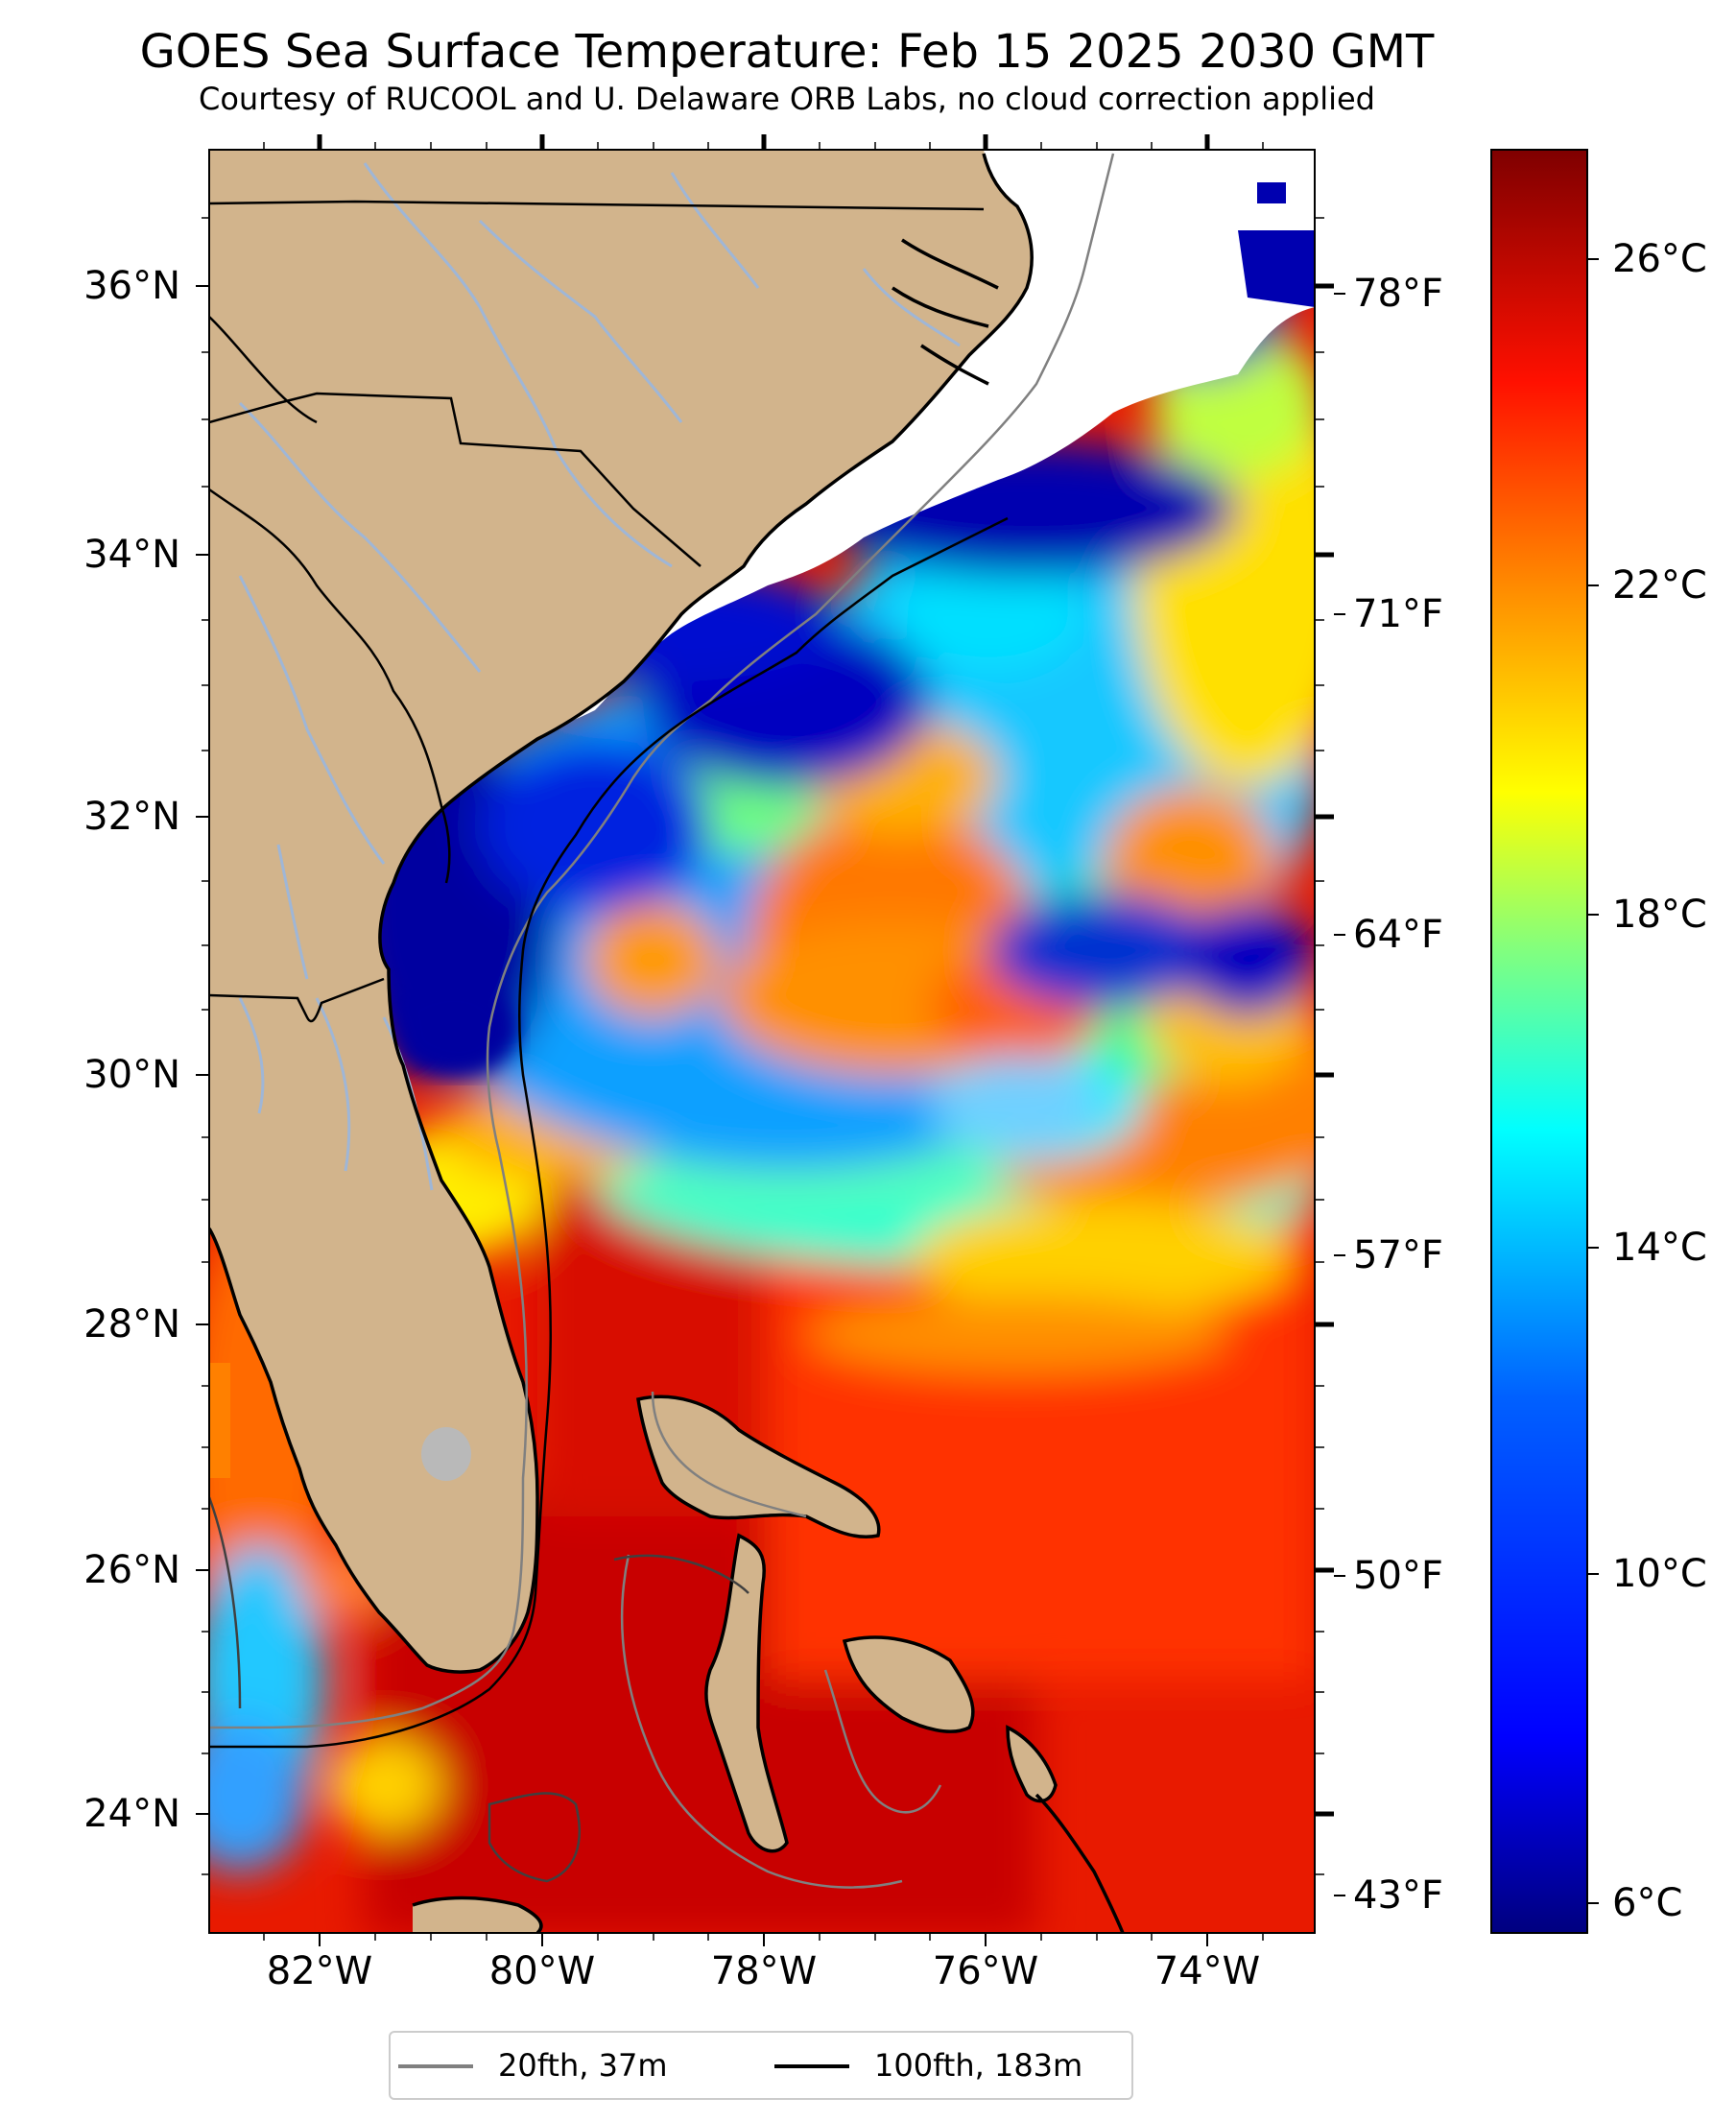 Image resolution: width=1736 pixels, height=2122 pixels. Describe the element at coordinates (131, 1075) in the screenshot. I see `lat-label-30n: 30°N` at that location.